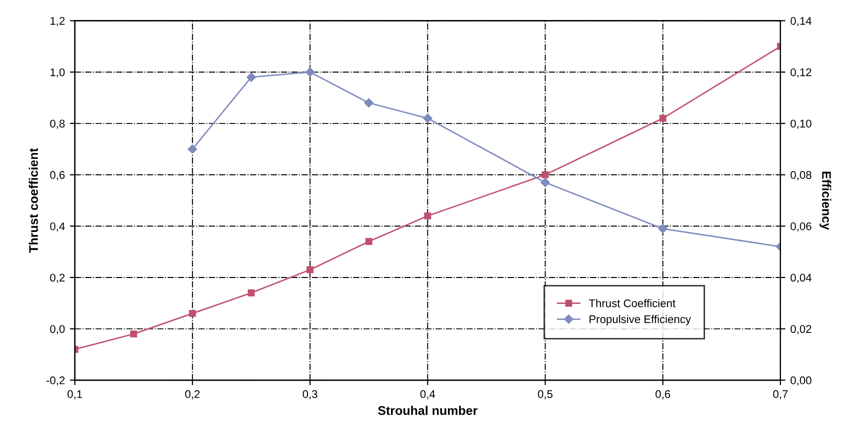 Image resolution: width=841 pixels, height=432 pixels. What do you see at coordinates (640, 320) in the screenshot?
I see `legend-label: Propulsive Efficiency` at bounding box center [640, 320].